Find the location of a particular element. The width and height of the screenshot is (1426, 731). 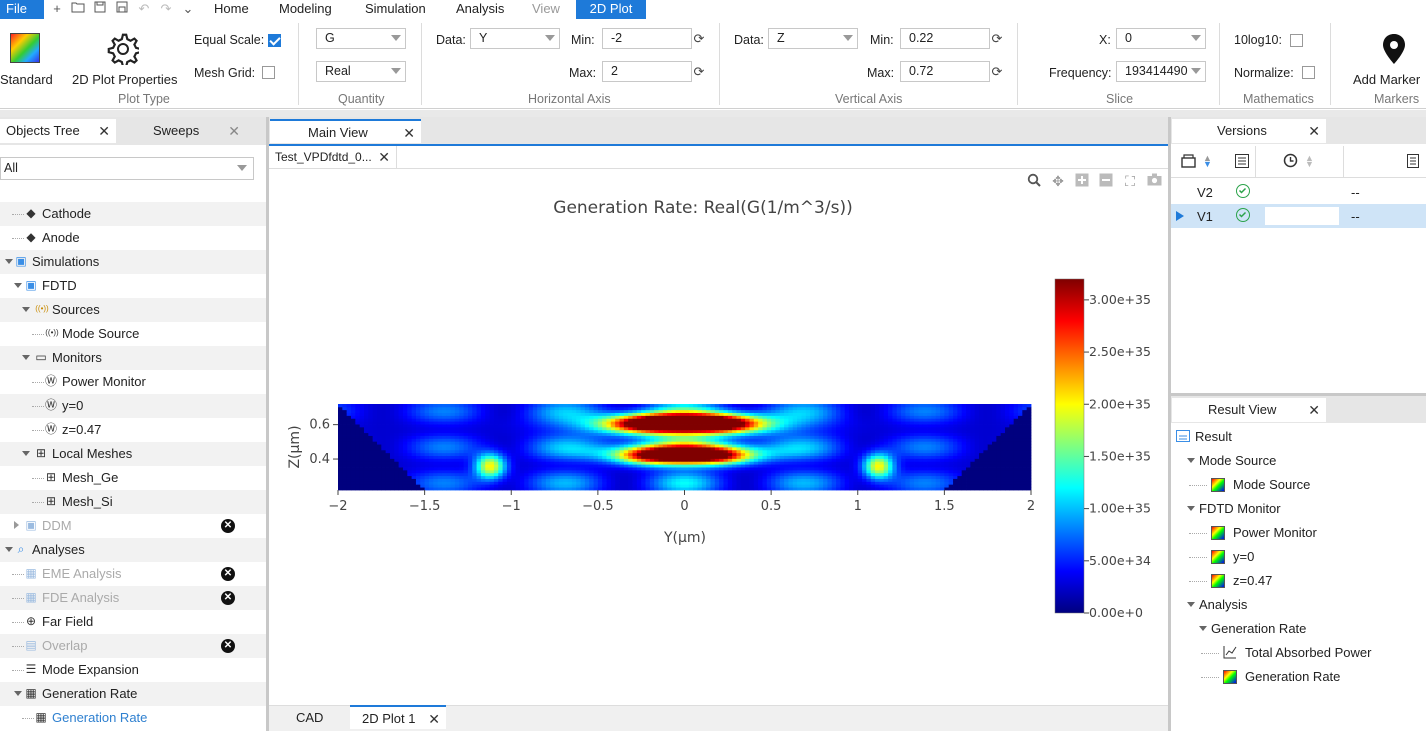

menu-modeling: Modeling is located at coordinates (305, 8).